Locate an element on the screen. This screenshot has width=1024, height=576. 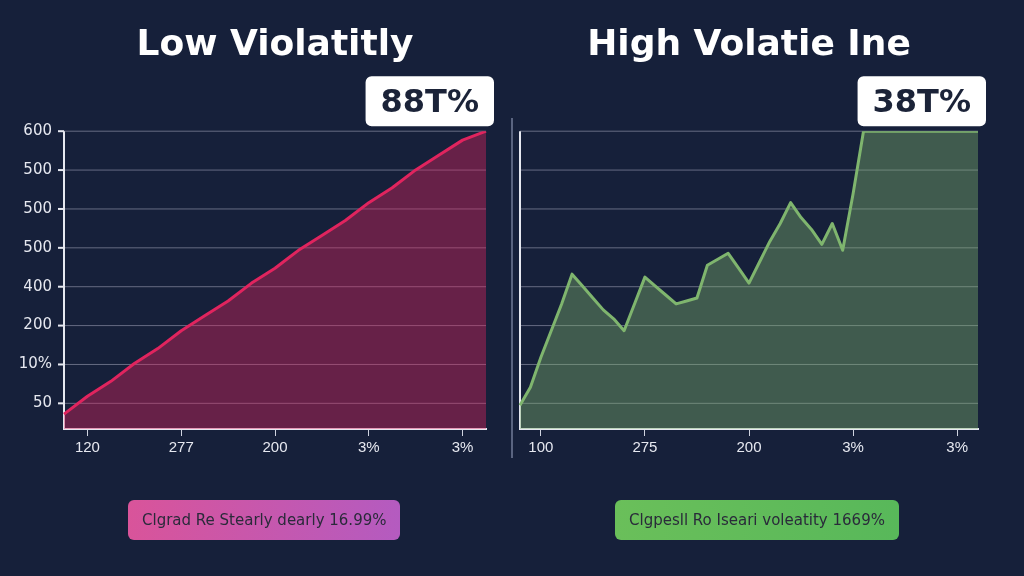
text: 10% is located at coordinates (35, 363).